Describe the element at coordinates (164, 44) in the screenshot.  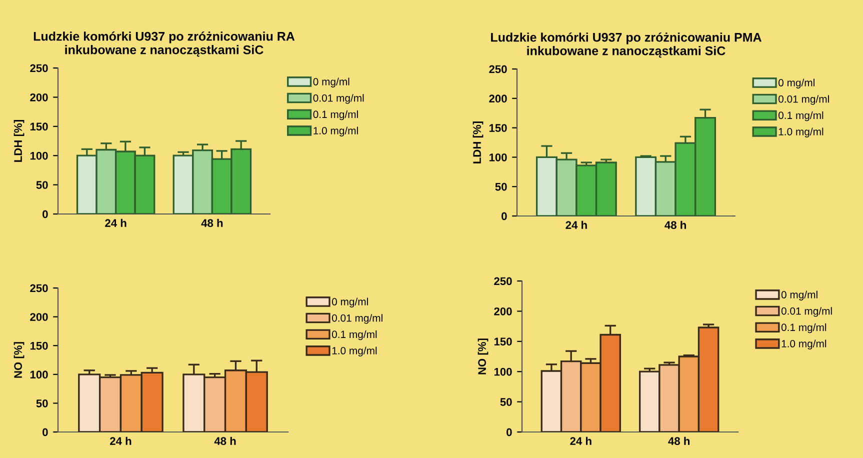
I see `chart-title: Ludzkie komórki U937 po zróżnicowaniu RA inkubowane z nanocząstkami SiC` at that location.